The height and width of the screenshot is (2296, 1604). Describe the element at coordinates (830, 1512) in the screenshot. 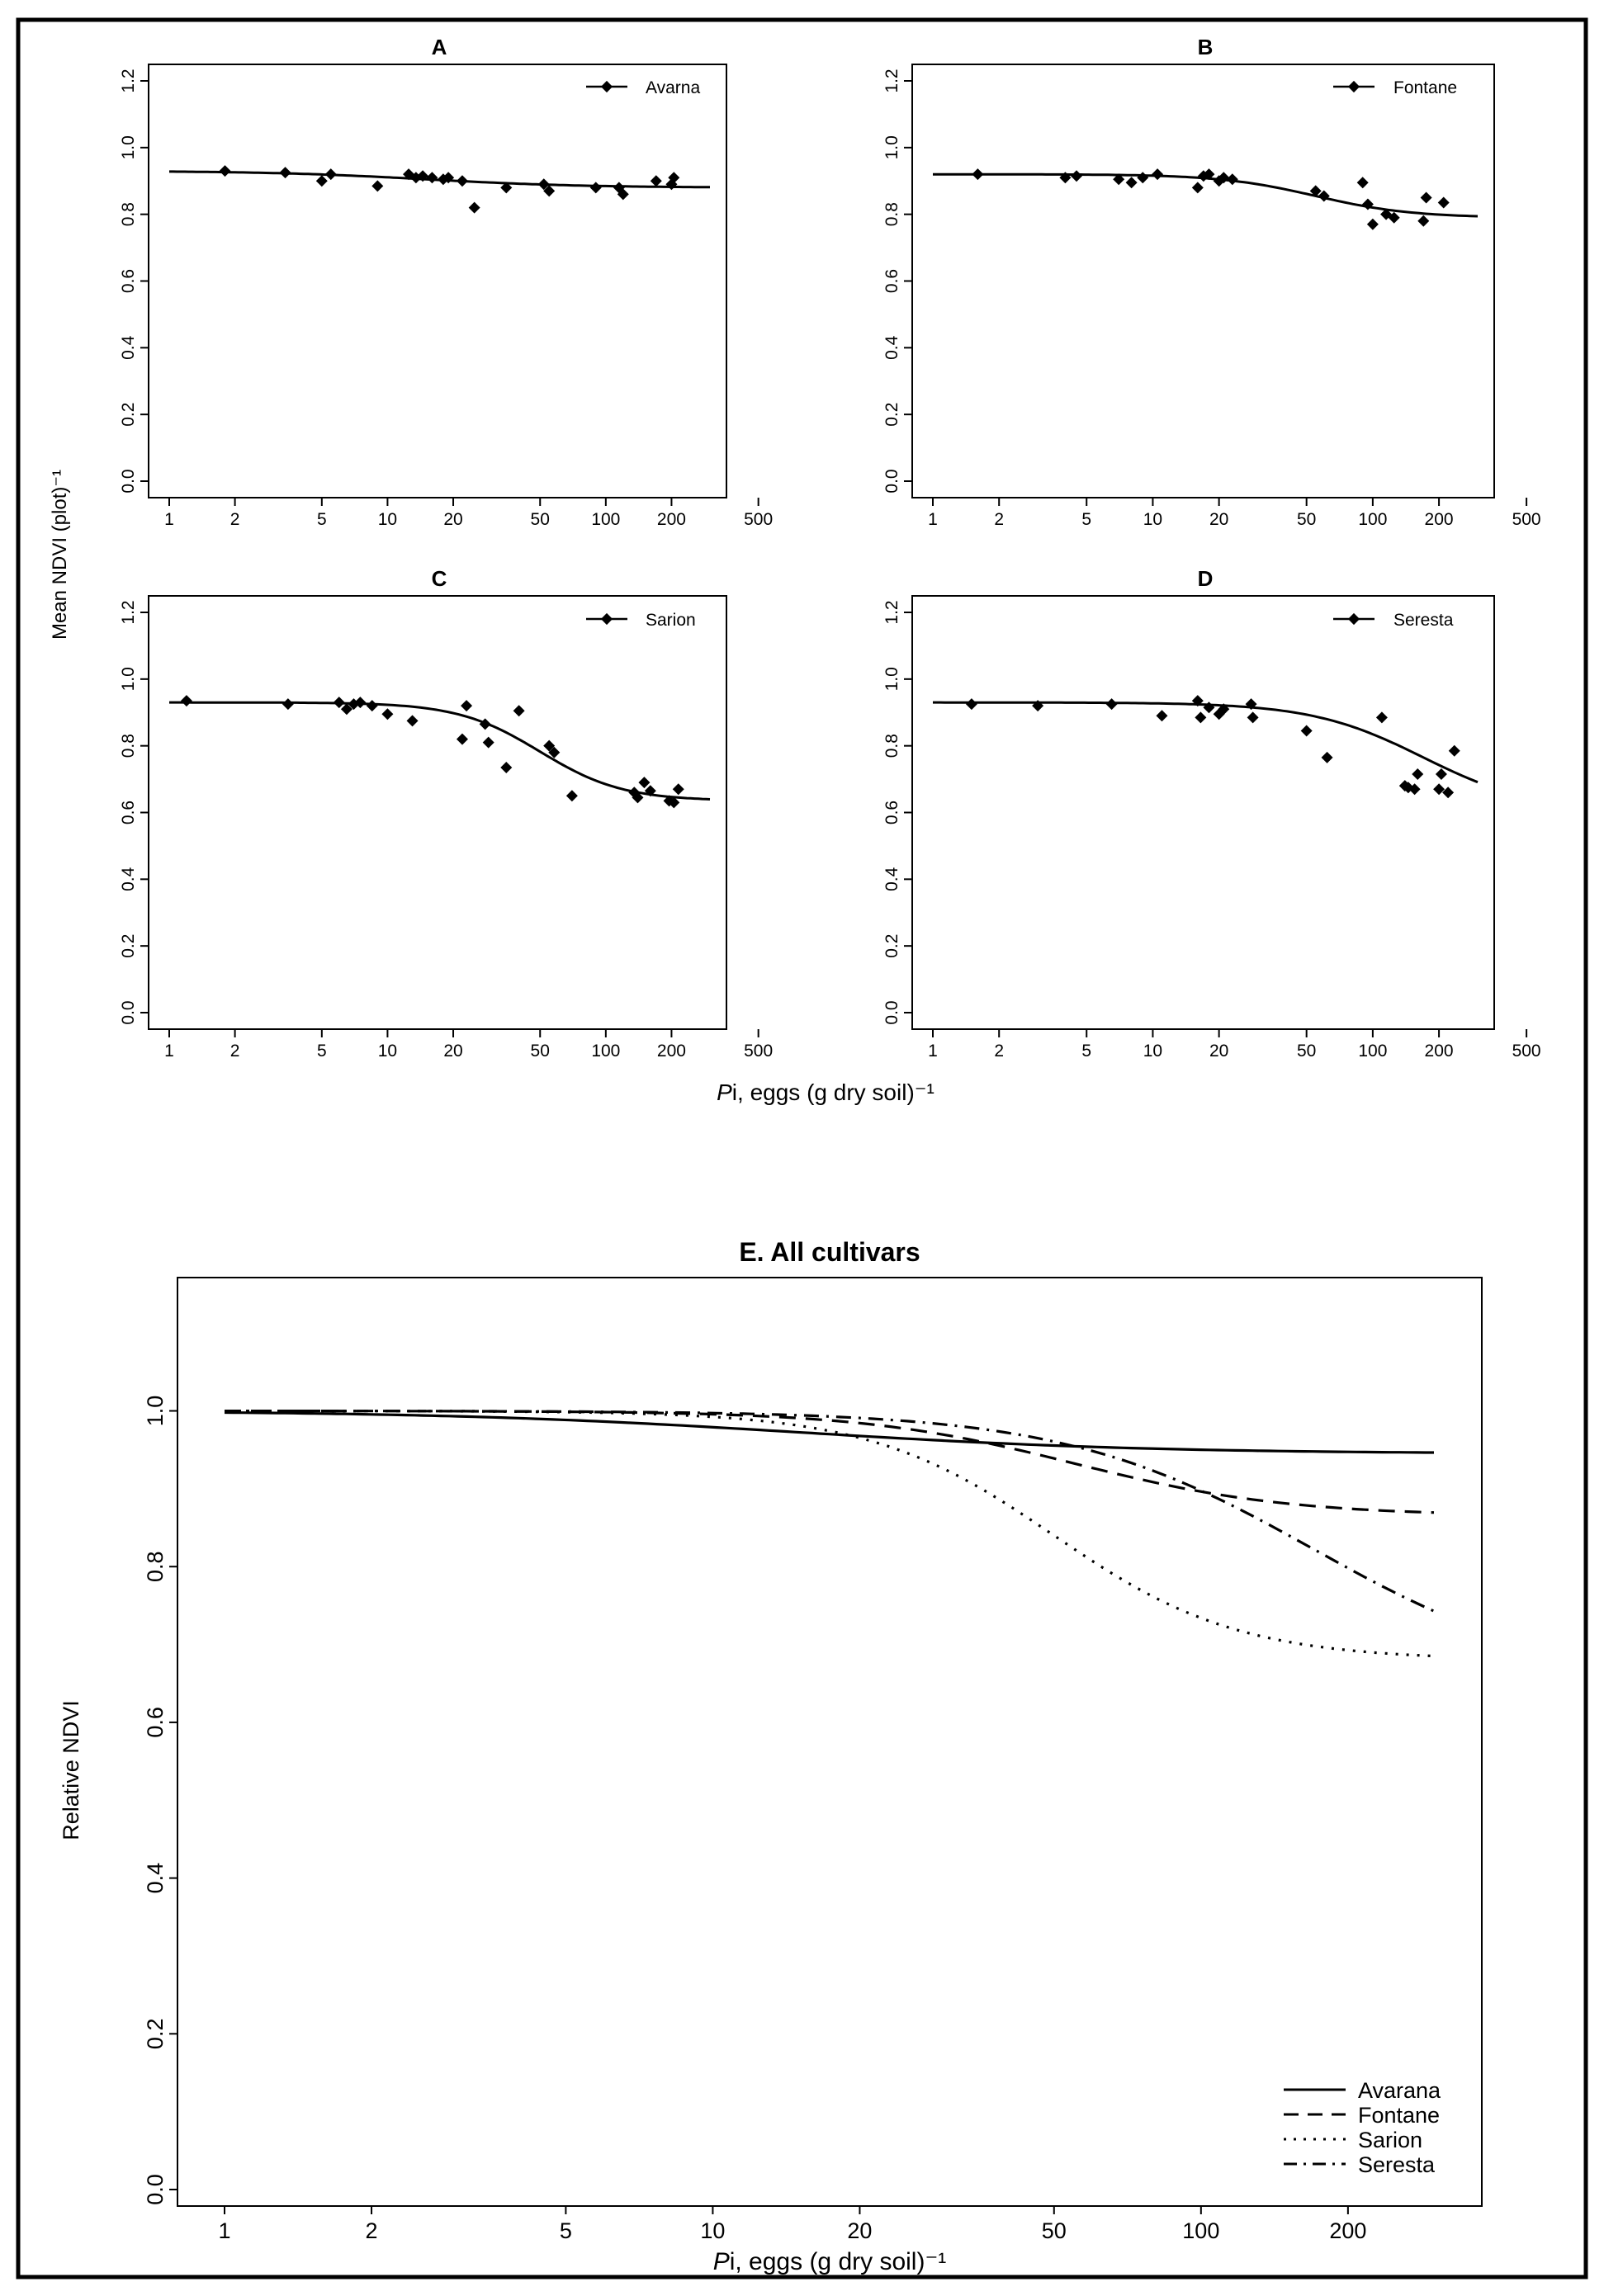

I see `series-line-seresta` at that location.